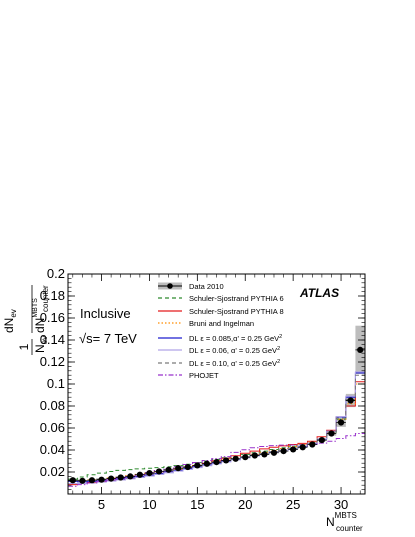  Describe the element at coordinates (197, 504) in the screenshot. I see `x-tick-label: 15` at that location.